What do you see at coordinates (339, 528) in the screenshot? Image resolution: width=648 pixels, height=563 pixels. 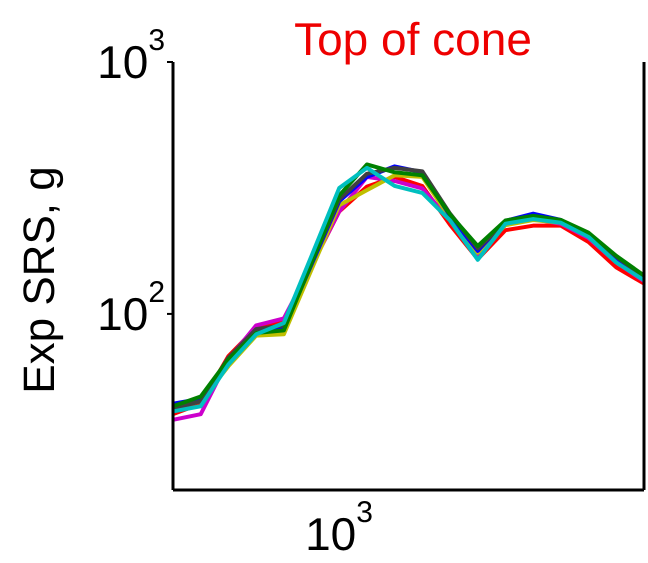 I see `text: 10$^{3}$` at bounding box center [339, 528].